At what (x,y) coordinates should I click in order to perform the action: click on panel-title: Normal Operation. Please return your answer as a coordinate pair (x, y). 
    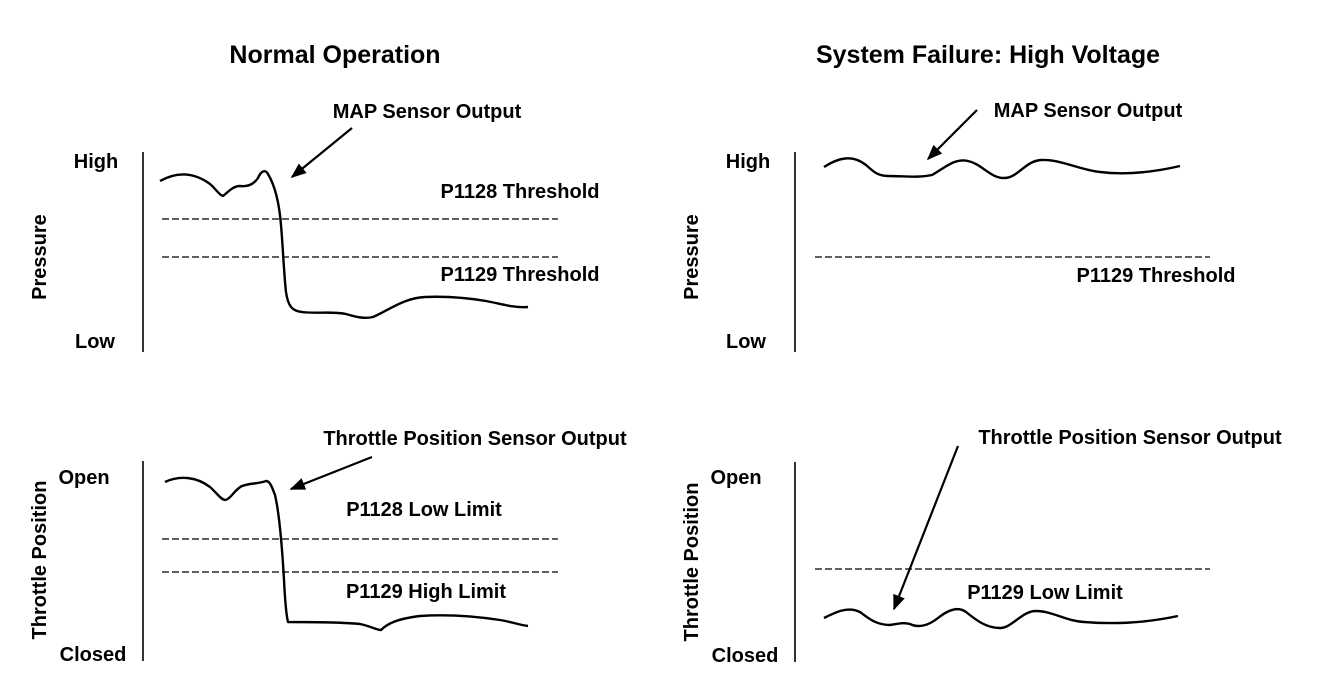
    Looking at the image, I should click on (334, 55).